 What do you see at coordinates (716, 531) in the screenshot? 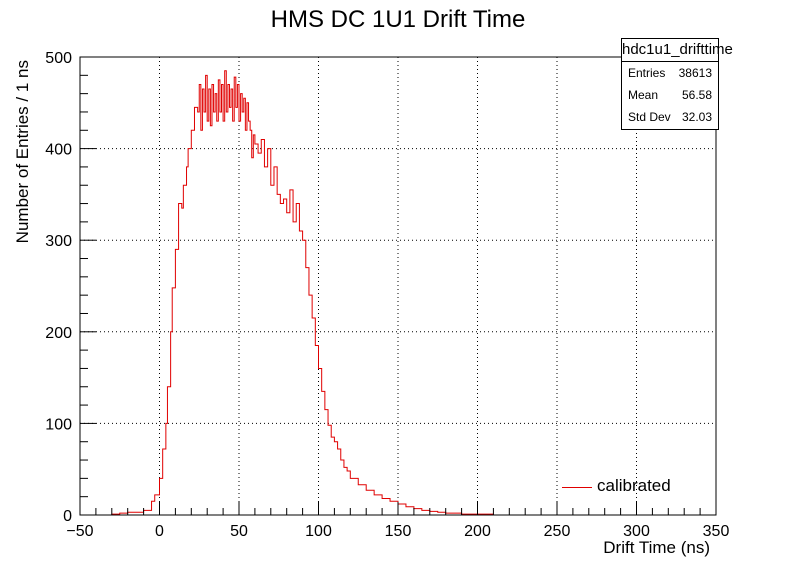
I see `x-tick-label: 350` at bounding box center [716, 531].